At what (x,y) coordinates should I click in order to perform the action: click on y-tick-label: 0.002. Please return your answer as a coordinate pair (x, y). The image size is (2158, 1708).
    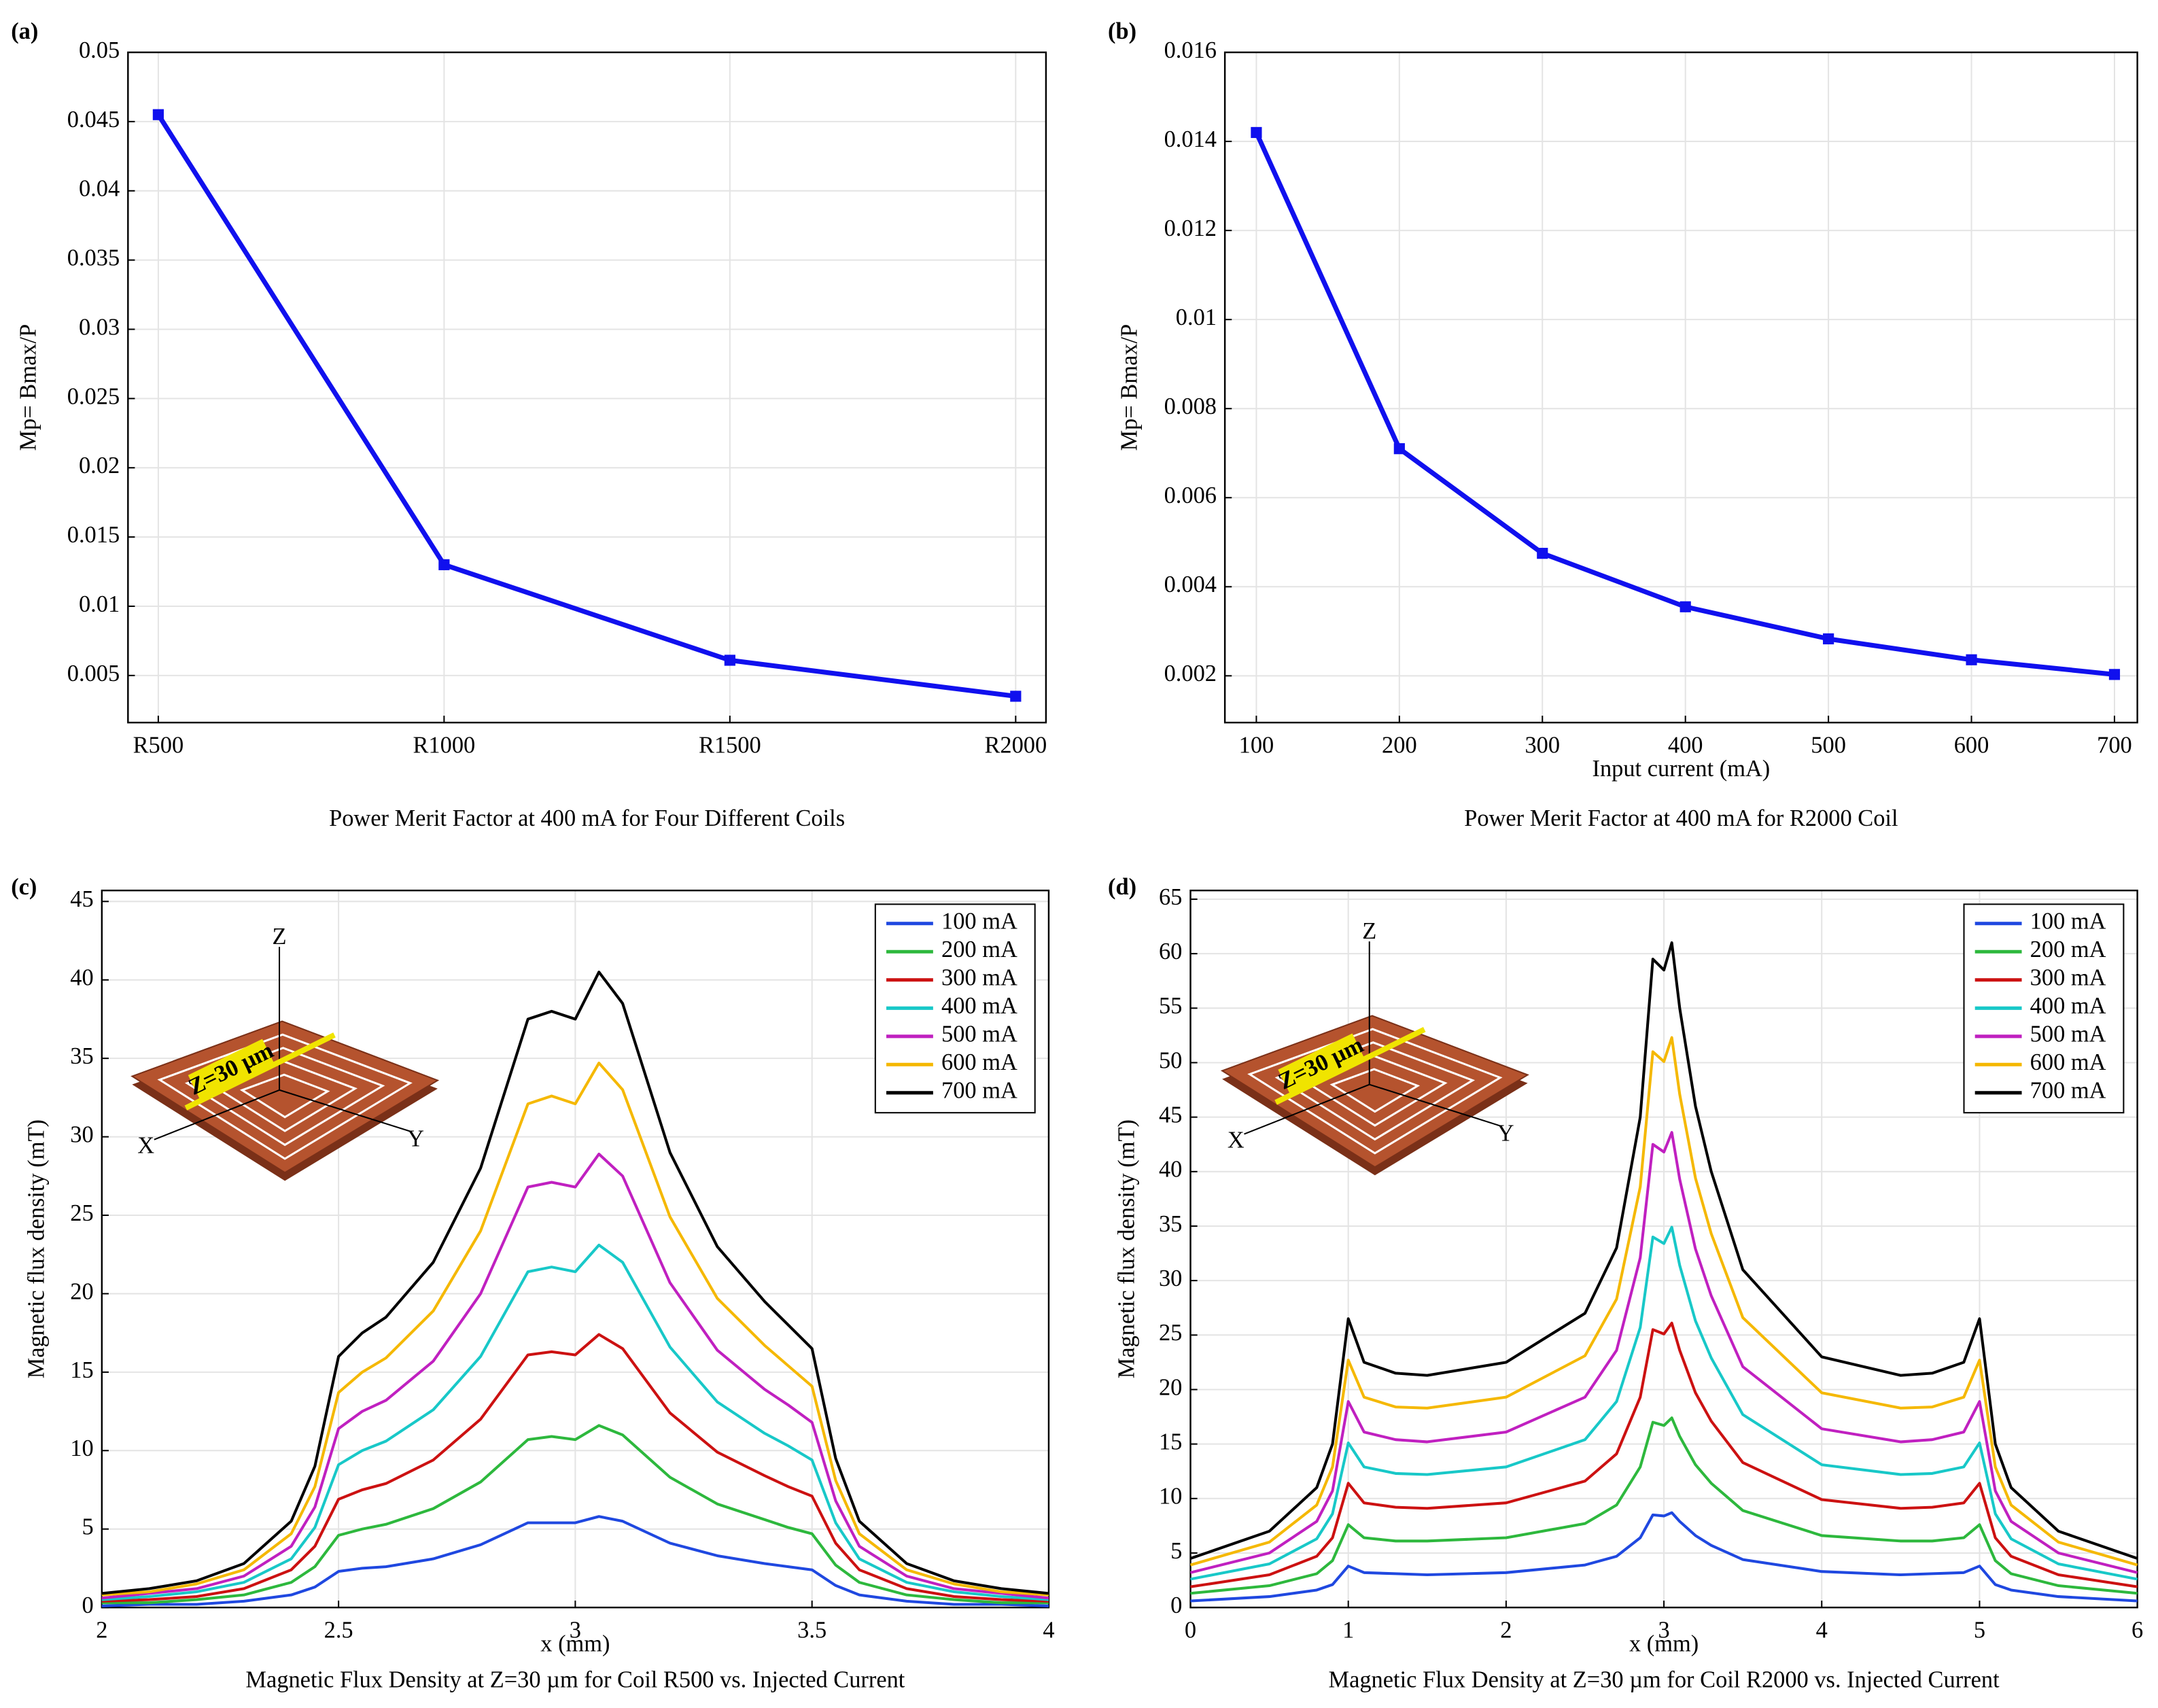
    Looking at the image, I should click on (1190, 673).